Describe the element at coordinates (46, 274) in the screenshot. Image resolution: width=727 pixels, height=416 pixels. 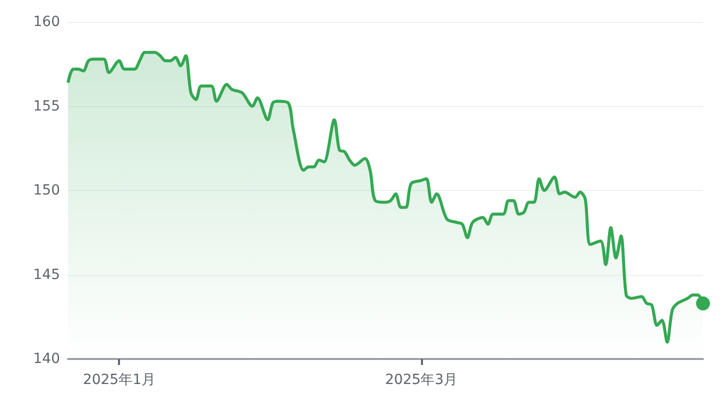
I see `y-tick-label: 145` at that location.